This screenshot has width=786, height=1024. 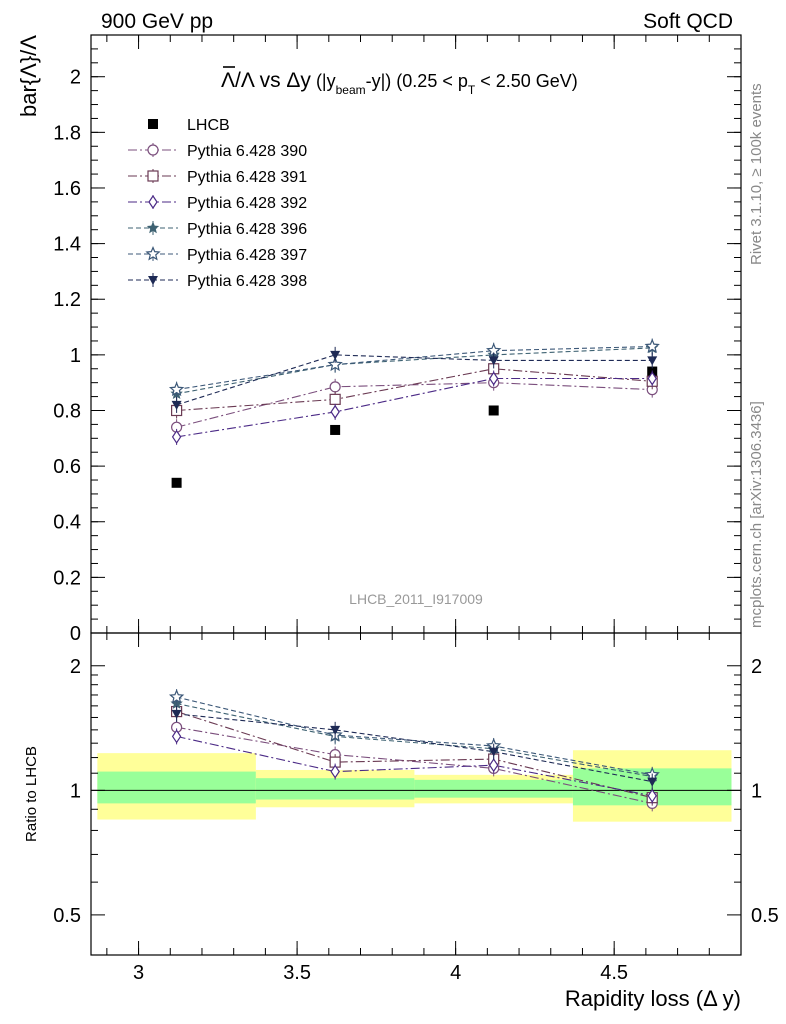 I want to click on y-tick-label: 2, so click(x=75, y=78).